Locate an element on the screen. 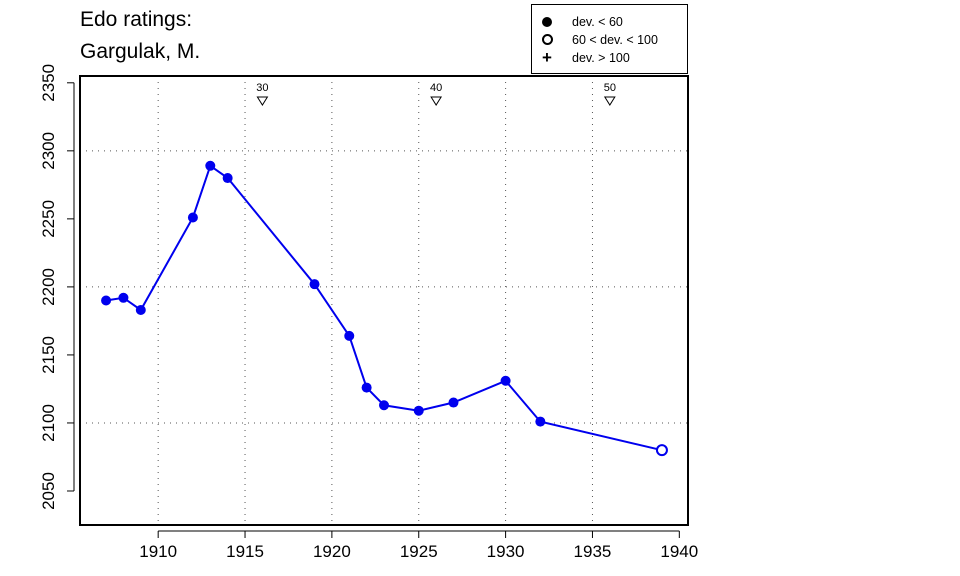  y-tick-label: 2350 is located at coordinates (48, 83).